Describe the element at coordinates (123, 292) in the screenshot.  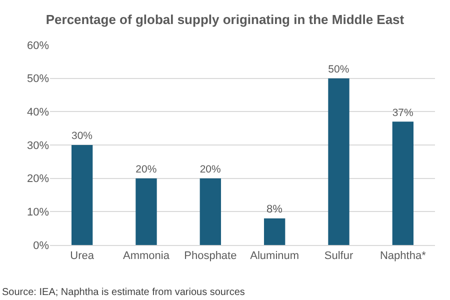
I see `source-note: Source: IEA; Naphtha is estimate from various sources` at that location.